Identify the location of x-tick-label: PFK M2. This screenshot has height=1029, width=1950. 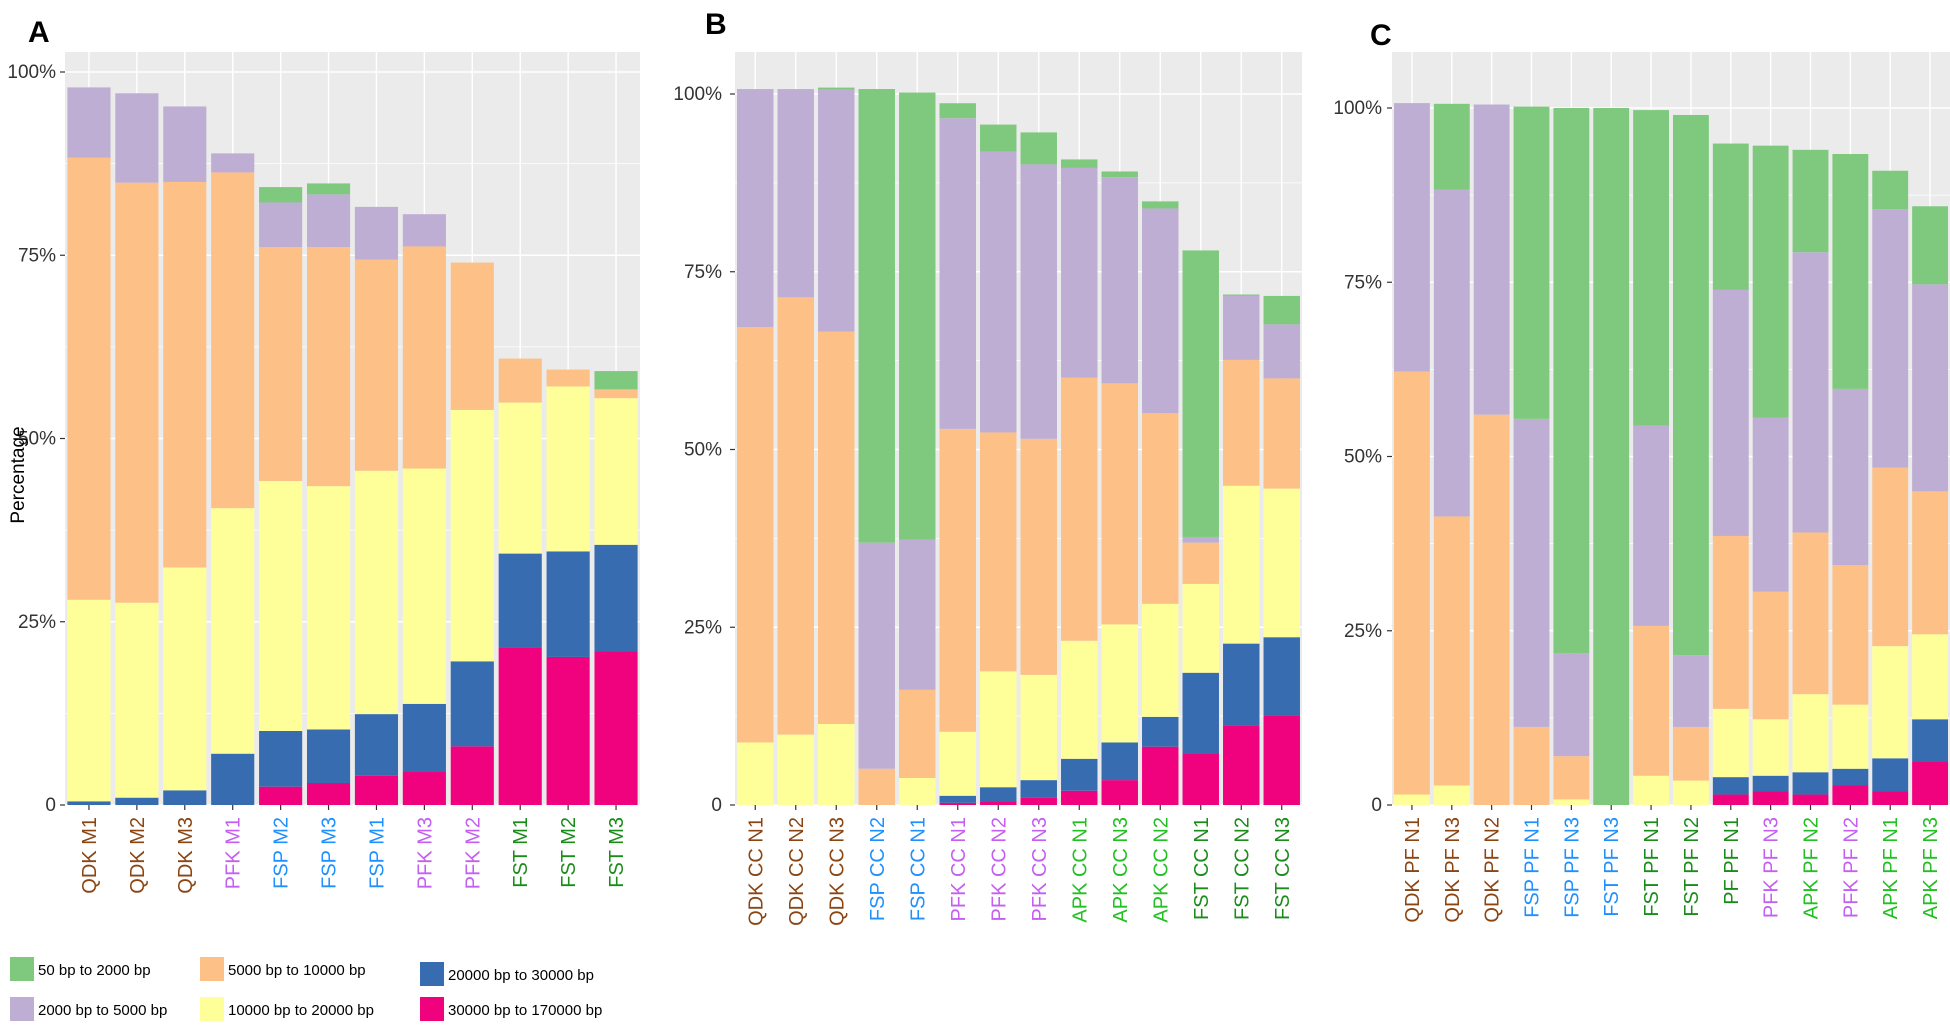
(473, 853).